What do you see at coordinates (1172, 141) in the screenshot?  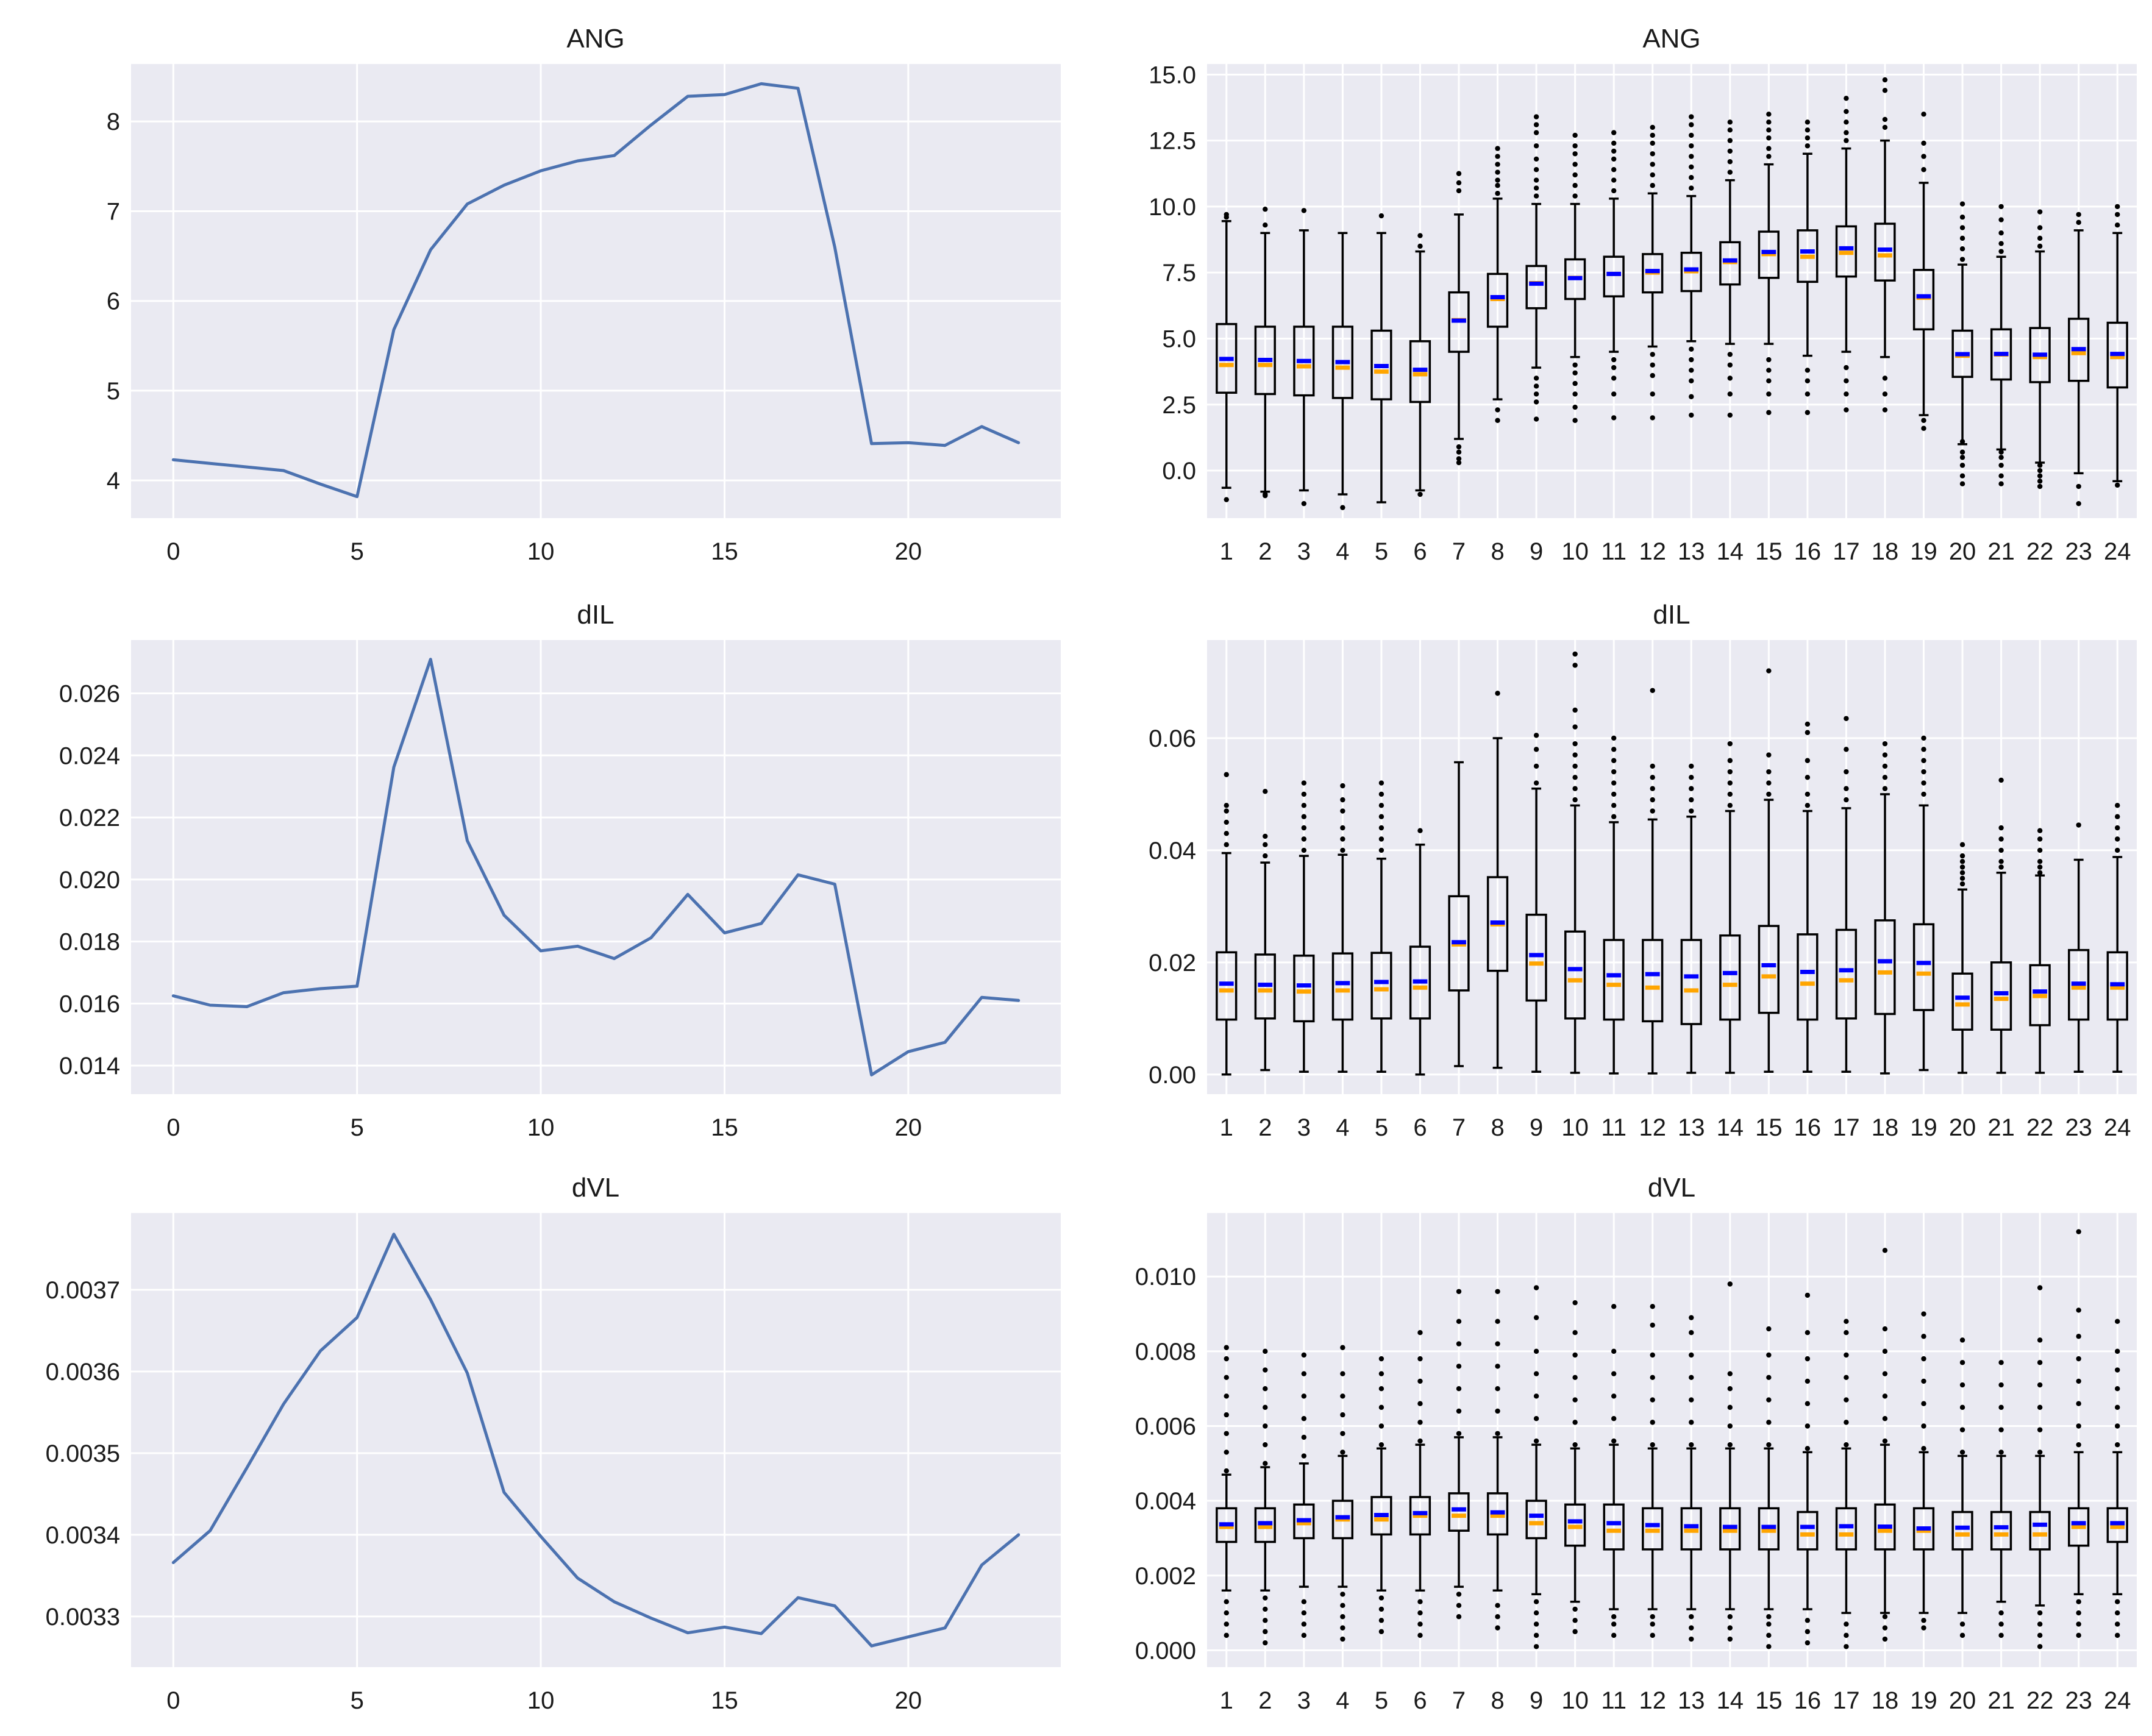 I see `ang-box-ytick-label-5: 12.5` at bounding box center [1172, 141].